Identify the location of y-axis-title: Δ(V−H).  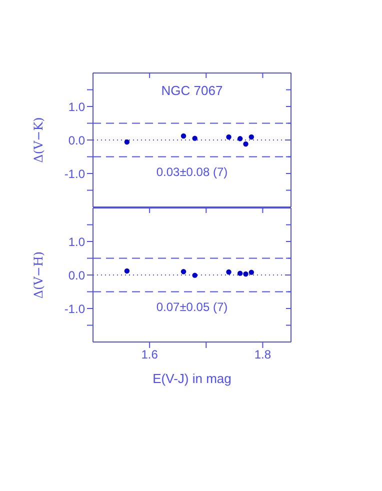
(38, 275).